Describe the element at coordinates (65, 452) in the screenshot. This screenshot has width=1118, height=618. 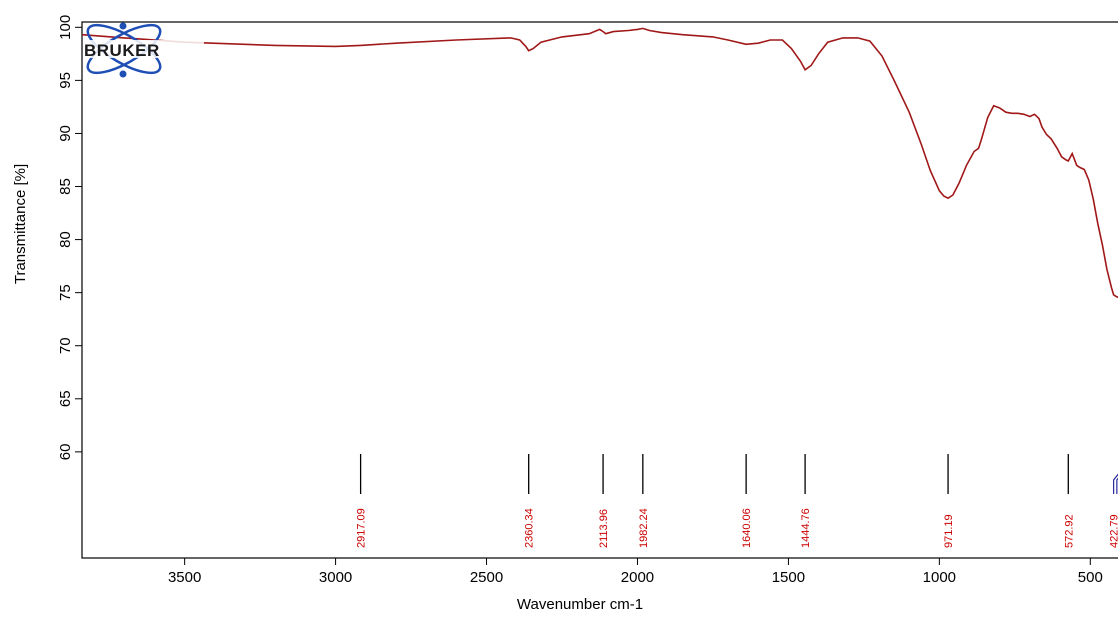
I see `y-tick-label: 60` at that location.